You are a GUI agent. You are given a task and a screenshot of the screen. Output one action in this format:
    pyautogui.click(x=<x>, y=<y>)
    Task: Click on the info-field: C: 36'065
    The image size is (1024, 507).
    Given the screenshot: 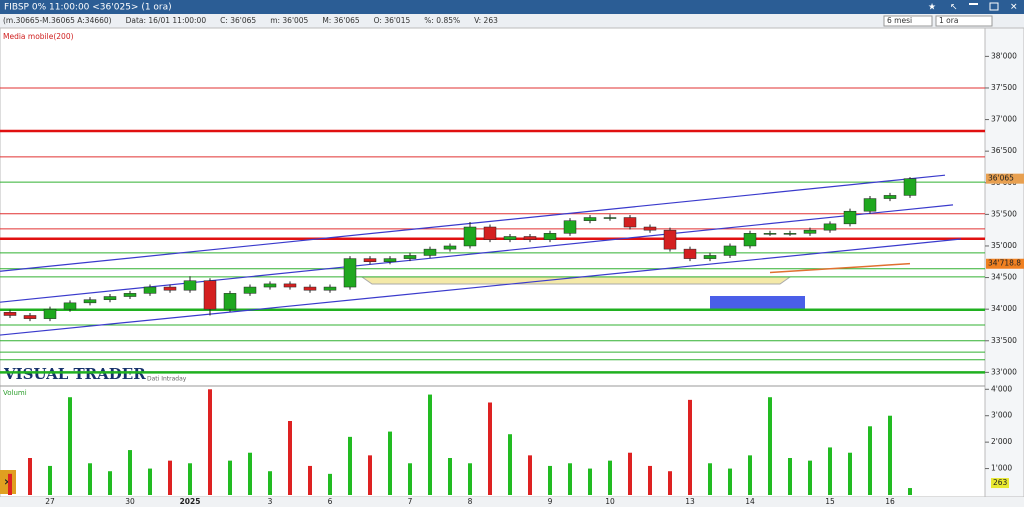 What is the action you would take?
    pyautogui.click(x=238, y=20)
    